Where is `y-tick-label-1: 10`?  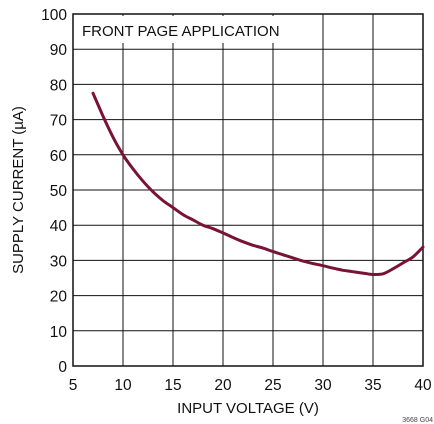 y-tick-label-1: 10 is located at coordinates (59, 332).